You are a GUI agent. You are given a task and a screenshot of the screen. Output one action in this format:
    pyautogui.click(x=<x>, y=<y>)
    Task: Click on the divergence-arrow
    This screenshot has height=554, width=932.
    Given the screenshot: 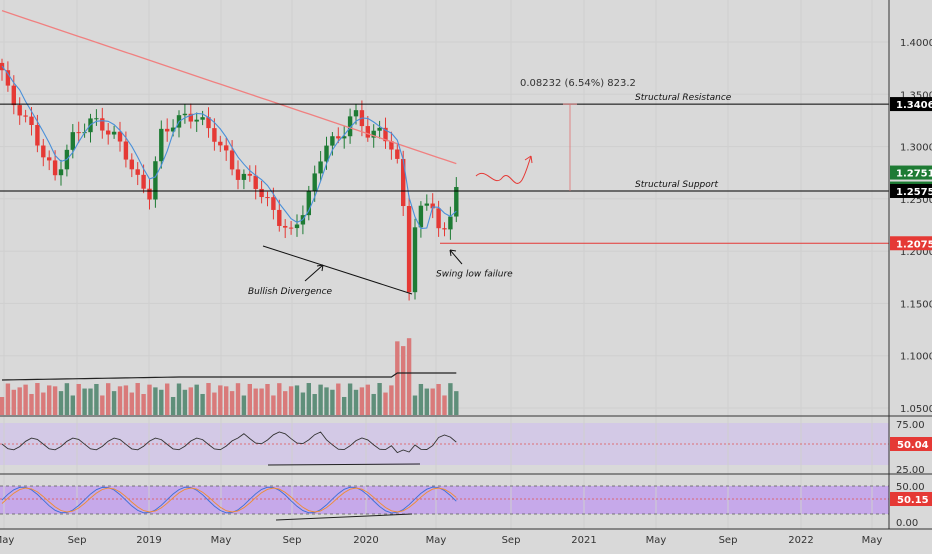 What is the action you would take?
    pyautogui.click(x=314, y=273)
    